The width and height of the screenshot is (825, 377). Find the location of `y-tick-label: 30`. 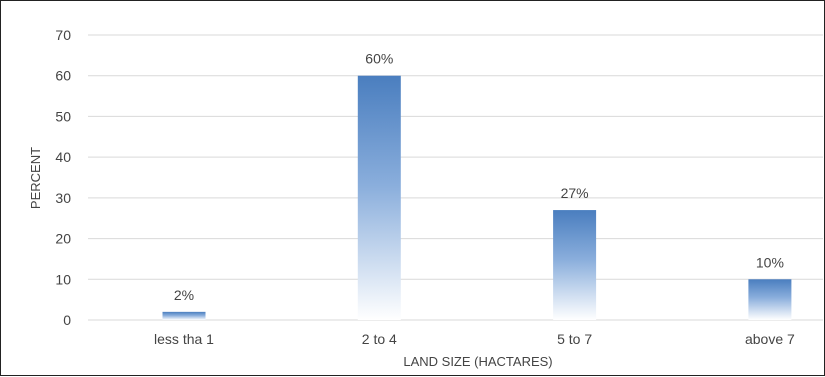

y-tick-label: 30 is located at coordinates (63, 198).